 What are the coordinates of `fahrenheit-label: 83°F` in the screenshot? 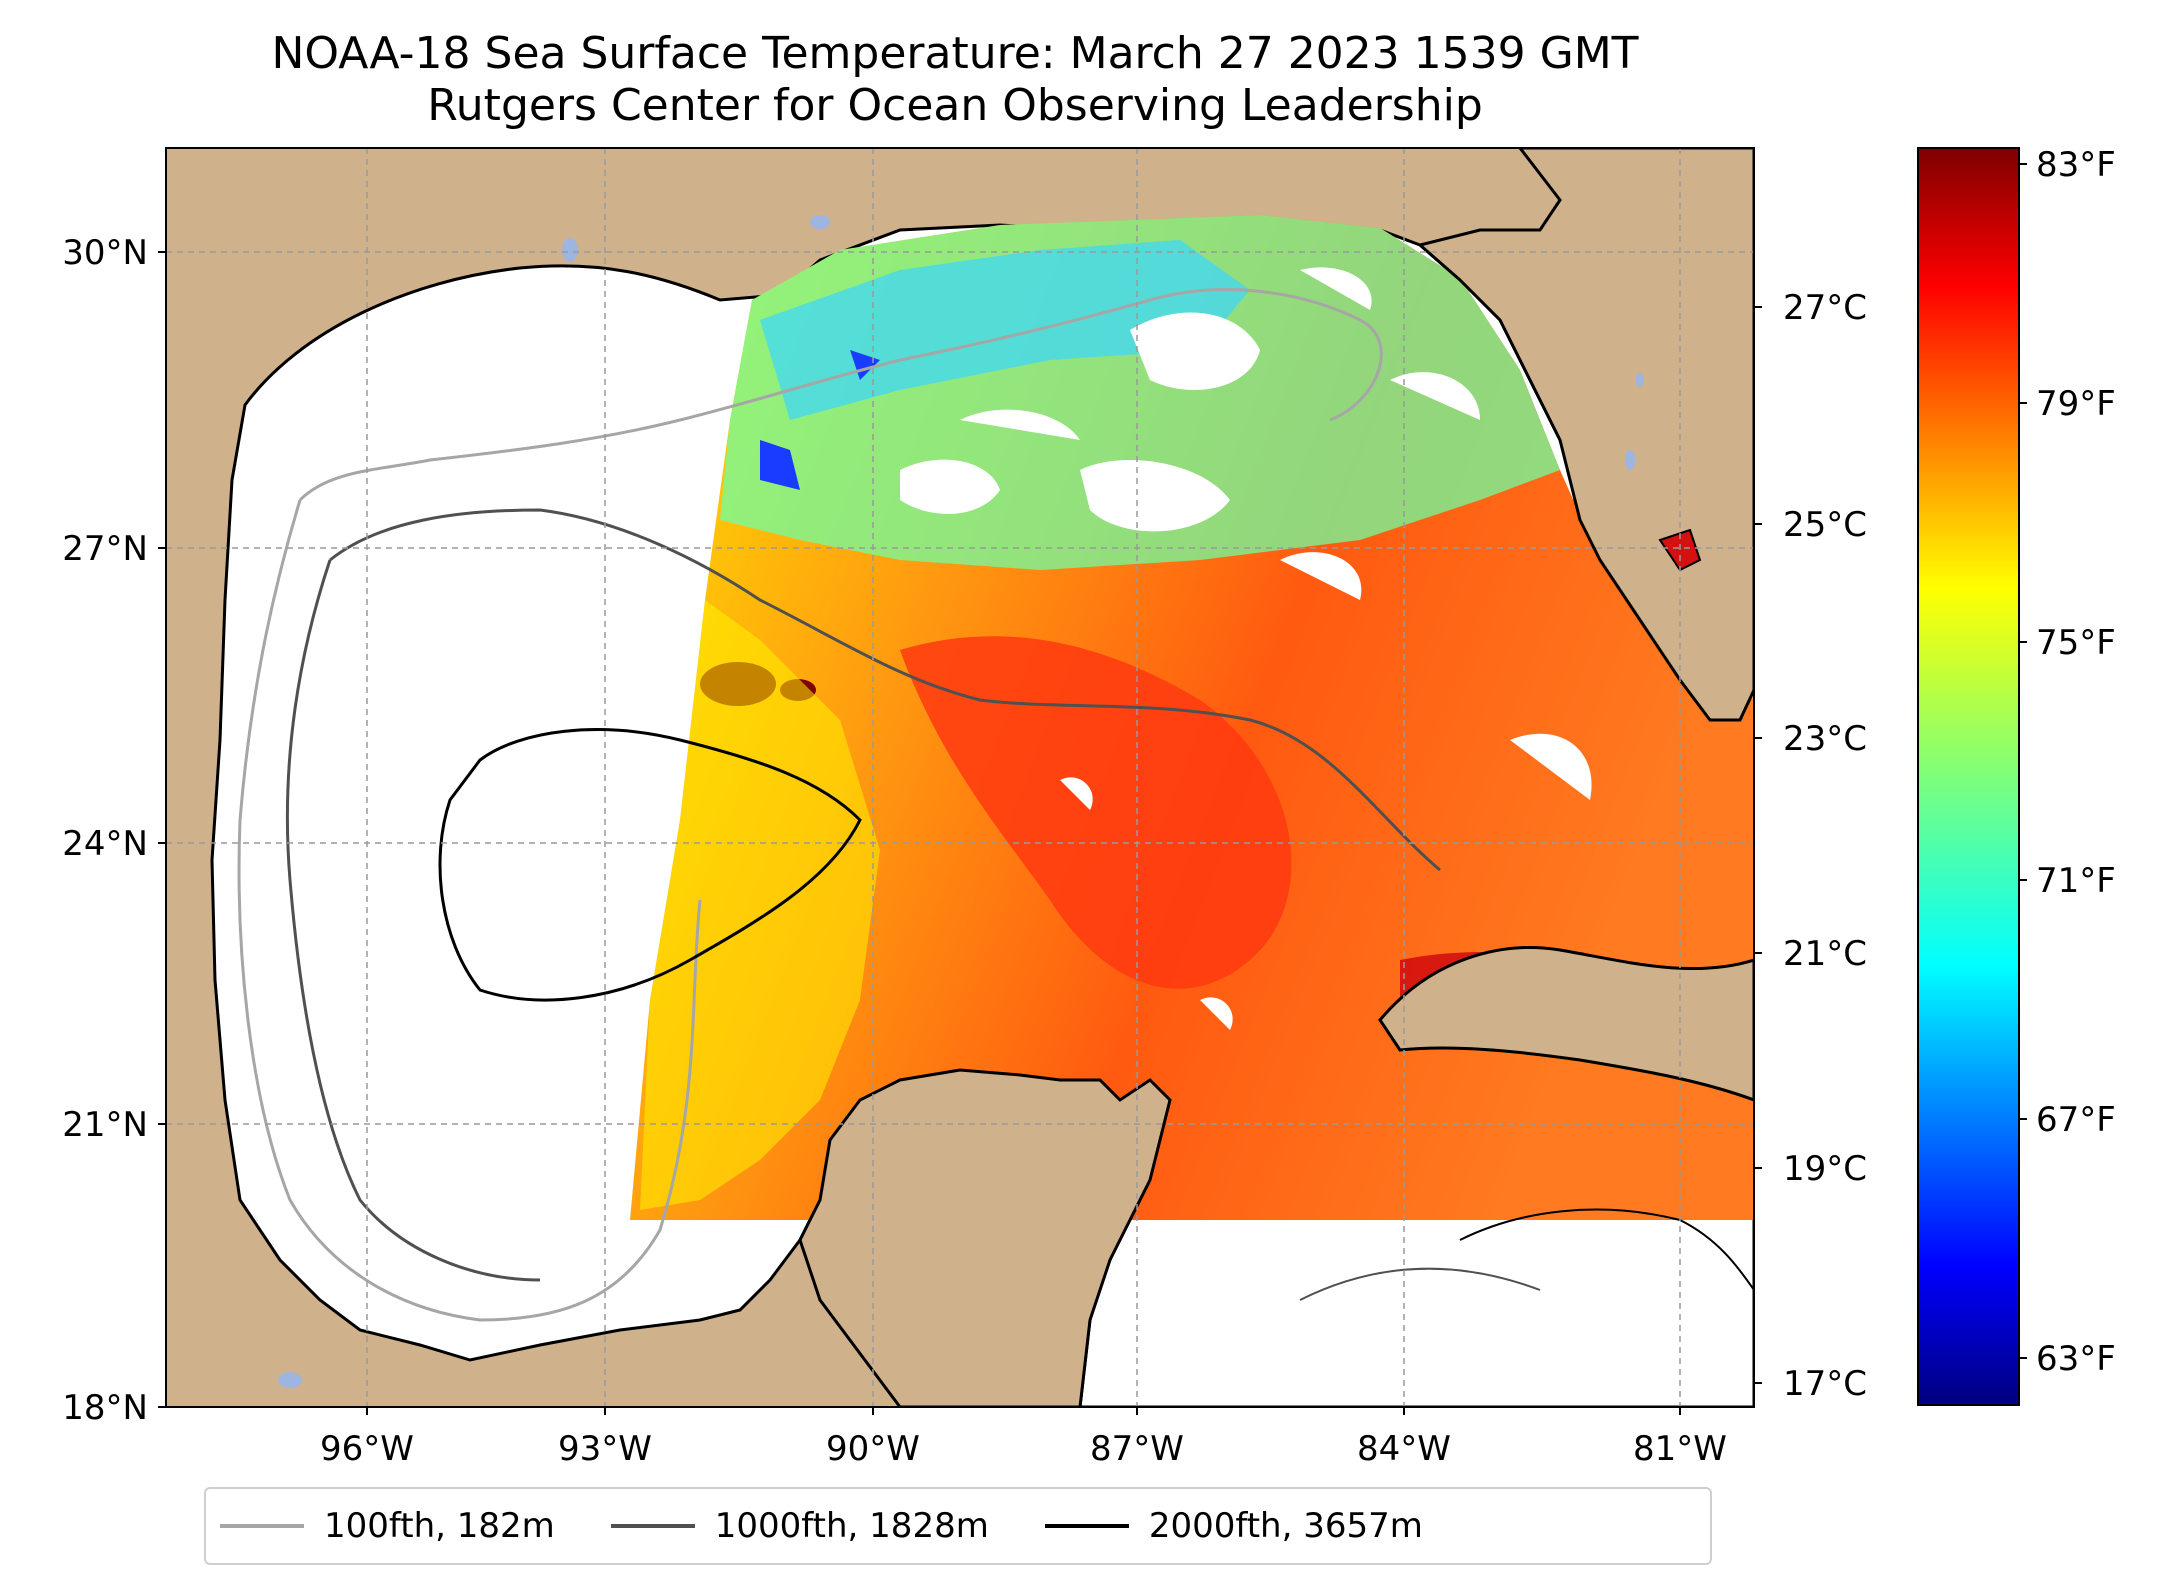 It's located at (2076, 165).